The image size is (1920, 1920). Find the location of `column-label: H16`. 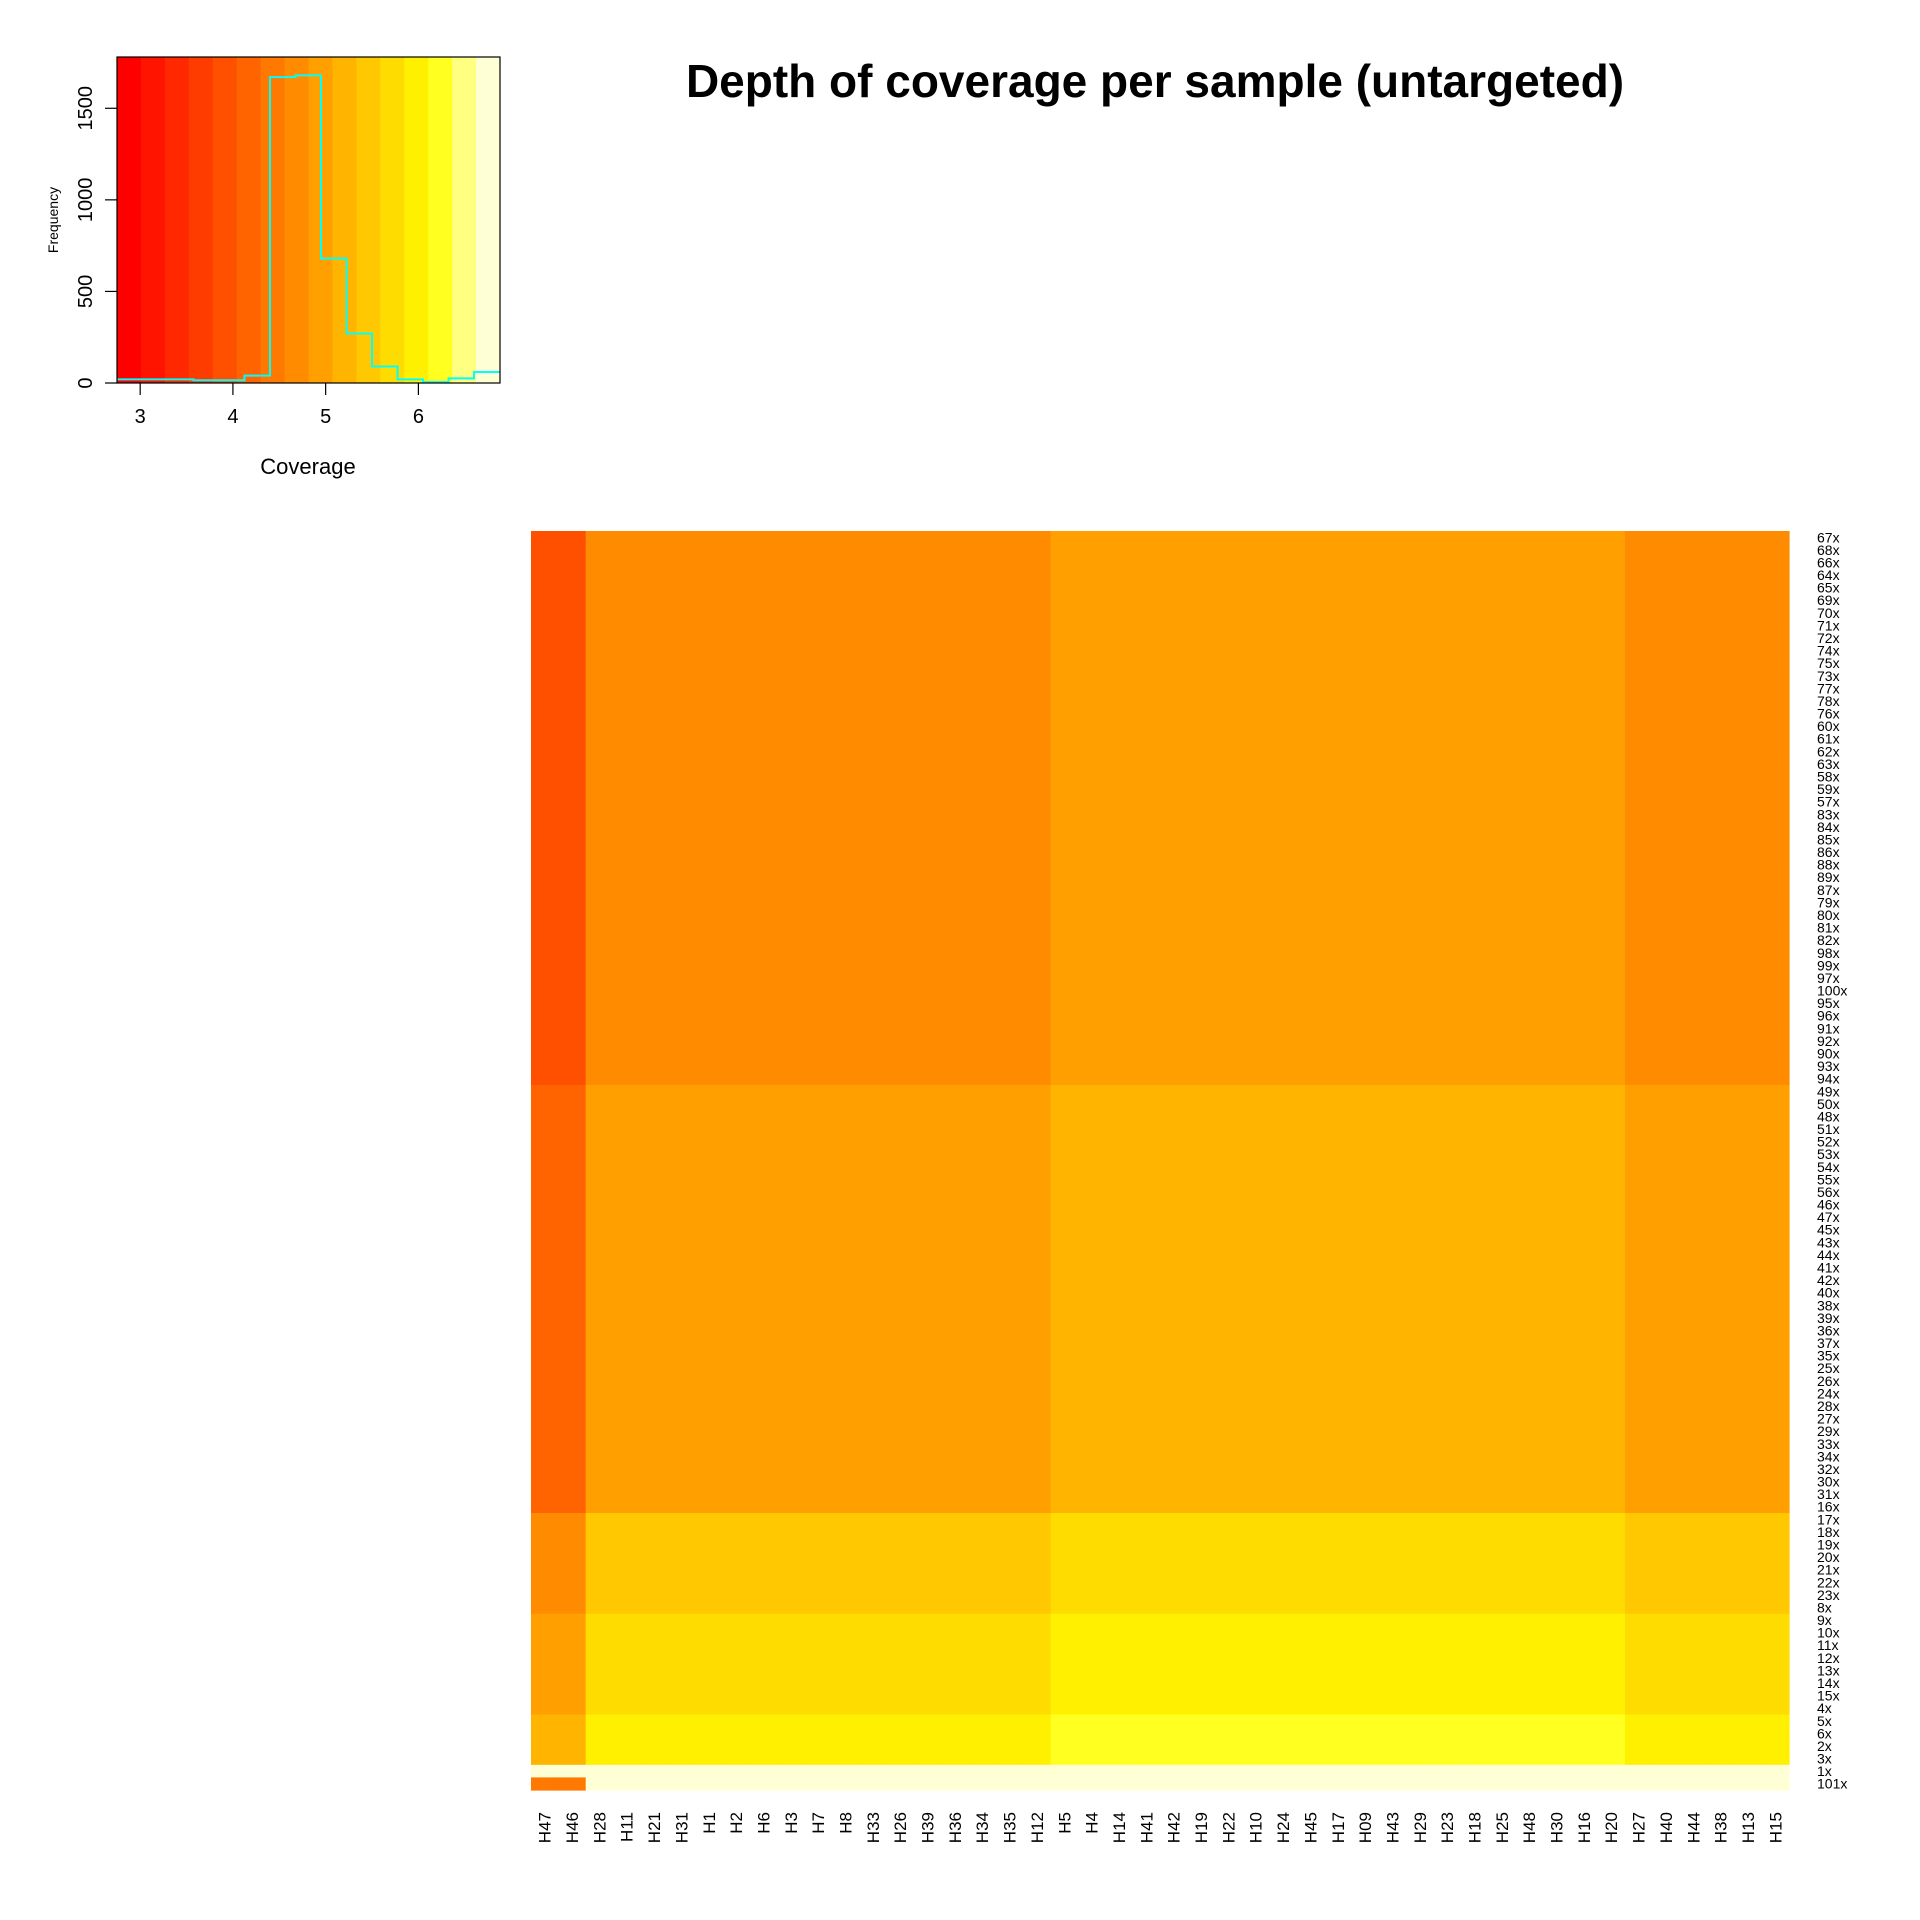

column-label: H16 is located at coordinates (1584, 1827).